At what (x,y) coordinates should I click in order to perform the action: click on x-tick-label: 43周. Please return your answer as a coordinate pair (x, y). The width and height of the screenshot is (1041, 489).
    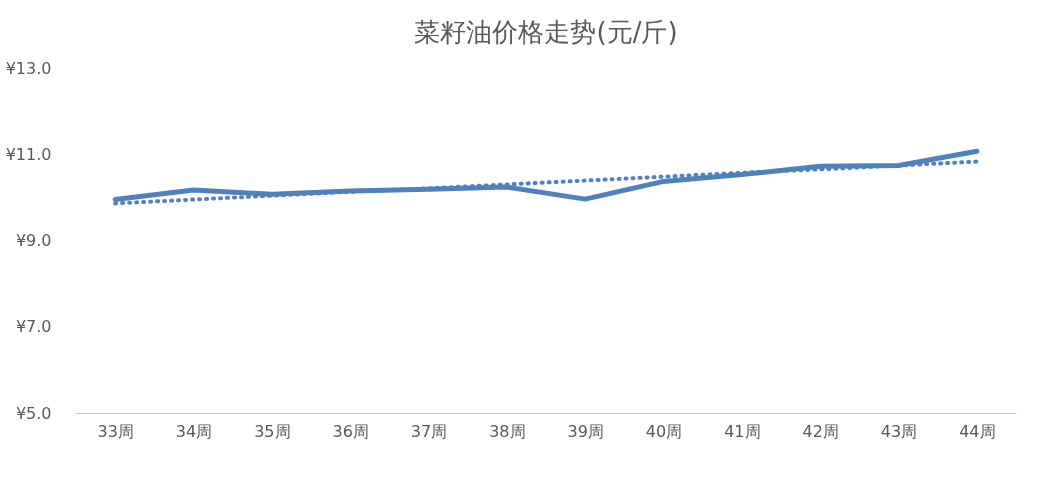
    Looking at the image, I should click on (899, 431).